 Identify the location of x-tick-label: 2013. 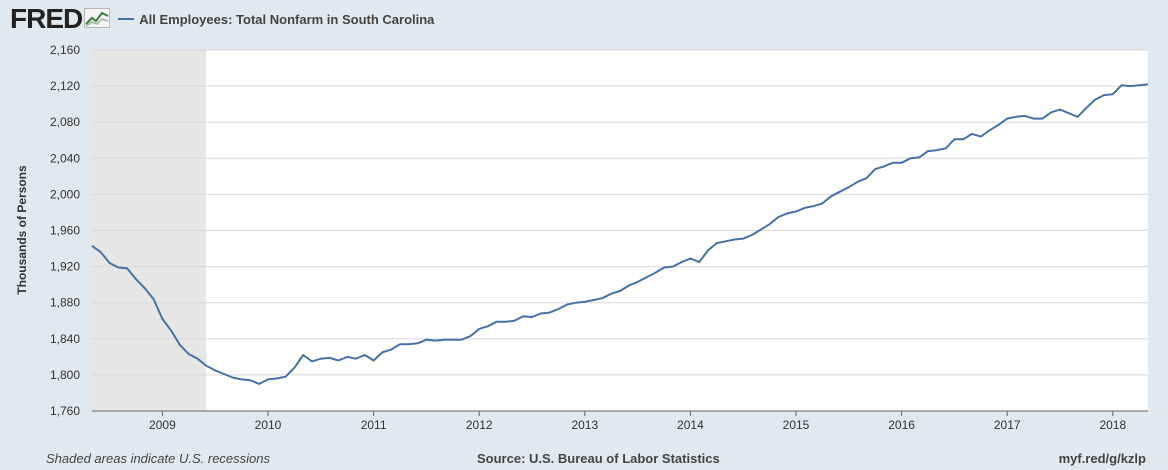
(584, 425).